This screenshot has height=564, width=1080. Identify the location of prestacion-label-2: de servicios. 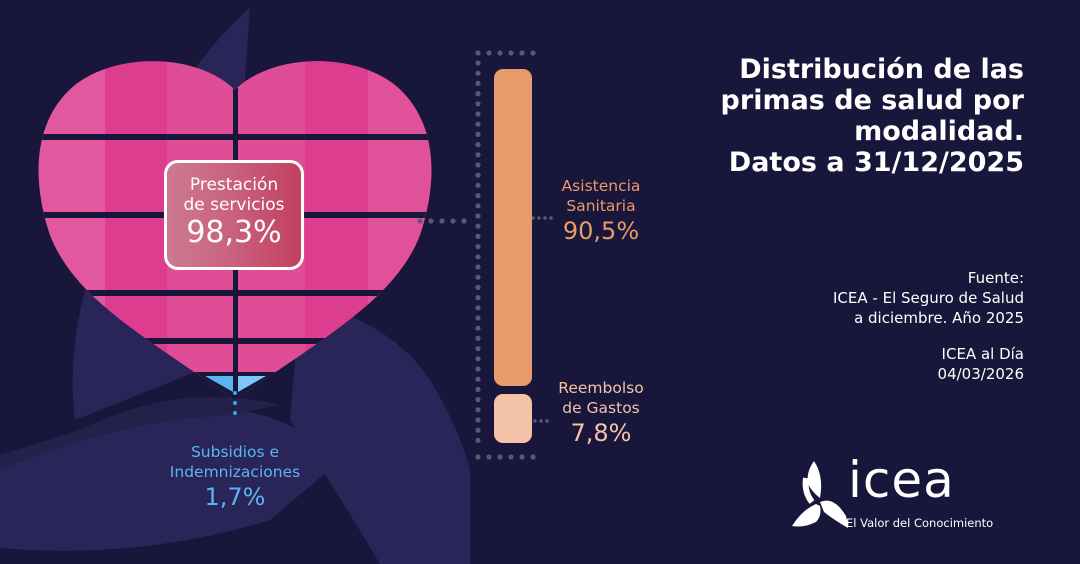
(234, 205).